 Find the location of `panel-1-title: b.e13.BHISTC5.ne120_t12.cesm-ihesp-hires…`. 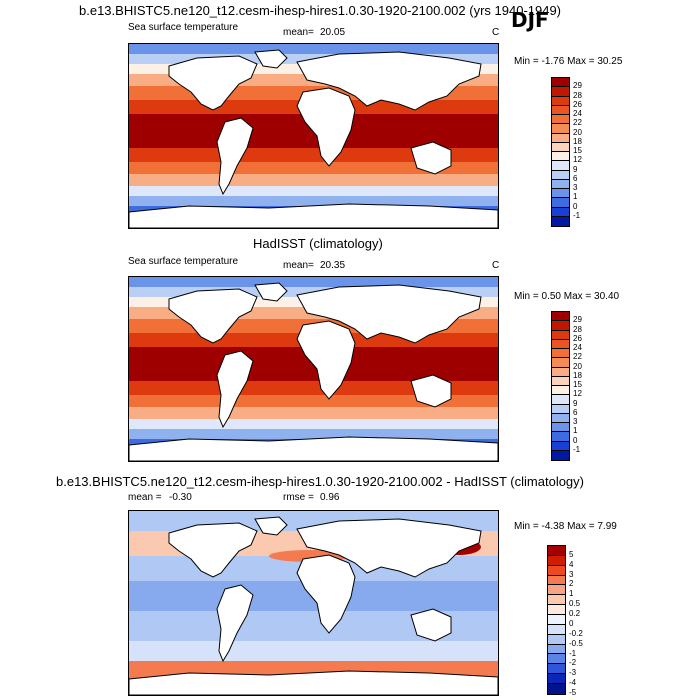

panel-1-title: b.e13.BHISTC5.ne120_t12.cesm-ihesp-hires… is located at coordinates (320, 10).